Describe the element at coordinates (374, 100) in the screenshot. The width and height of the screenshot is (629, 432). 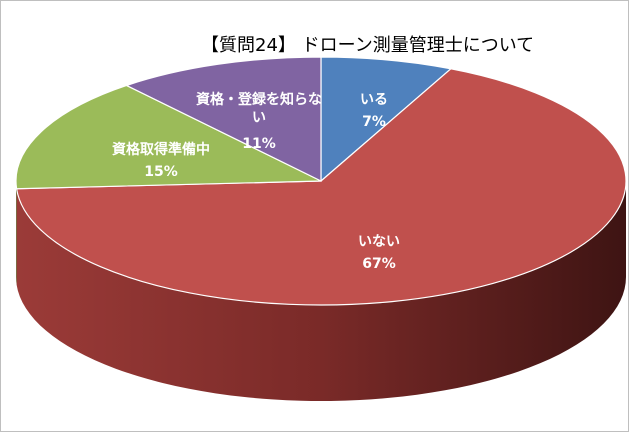
I see `slice-label: いる` at that location.